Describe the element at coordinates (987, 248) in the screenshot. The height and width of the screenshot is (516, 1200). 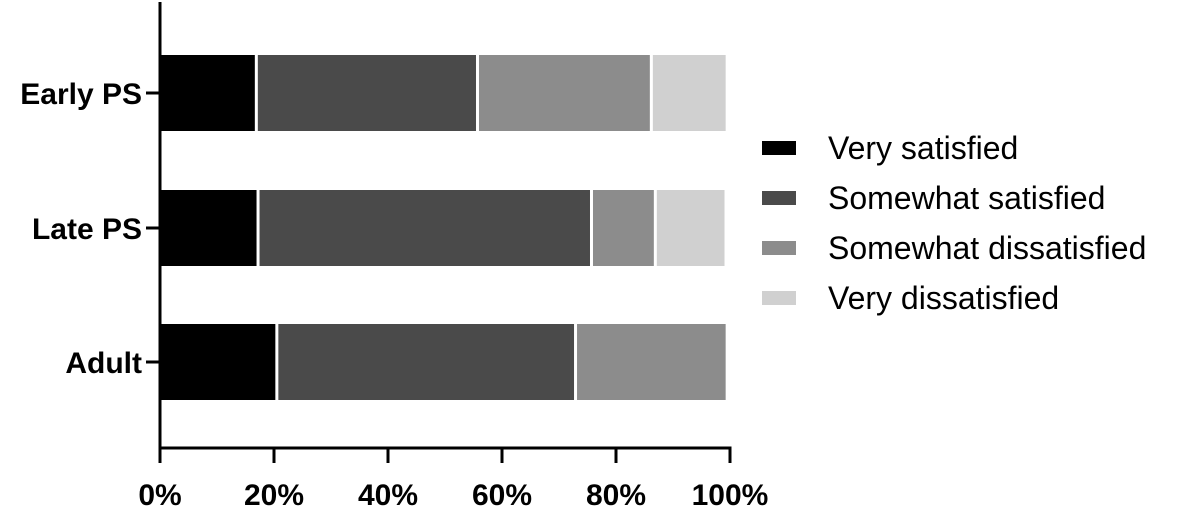
I see `legend-label: Somewhat dissatisfied` at that location.